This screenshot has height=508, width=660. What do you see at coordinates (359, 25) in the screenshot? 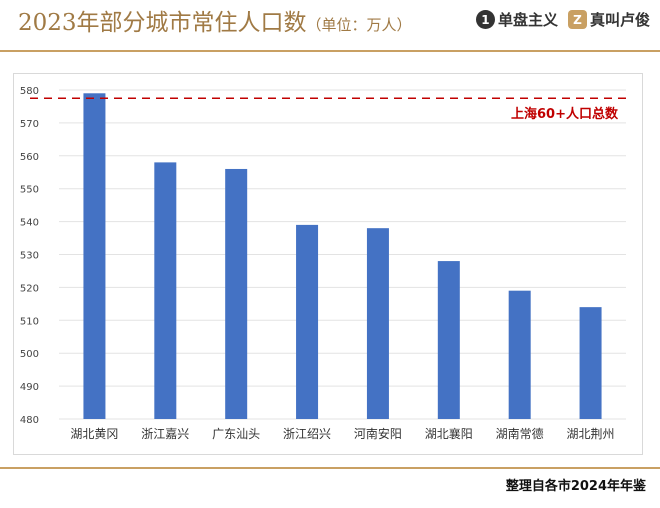
I see `title-unit: （单位：万人）` at bounding box center [359, 25].